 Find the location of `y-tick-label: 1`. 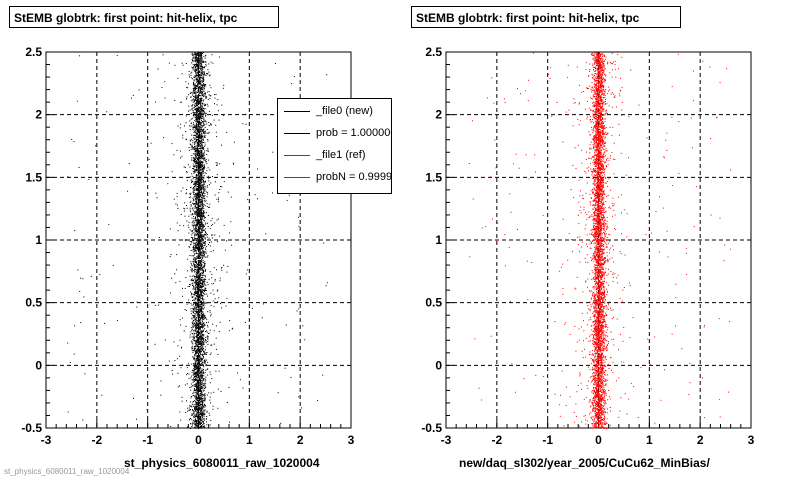

y-tick-label: 1 is located at coordinates (38, 240).